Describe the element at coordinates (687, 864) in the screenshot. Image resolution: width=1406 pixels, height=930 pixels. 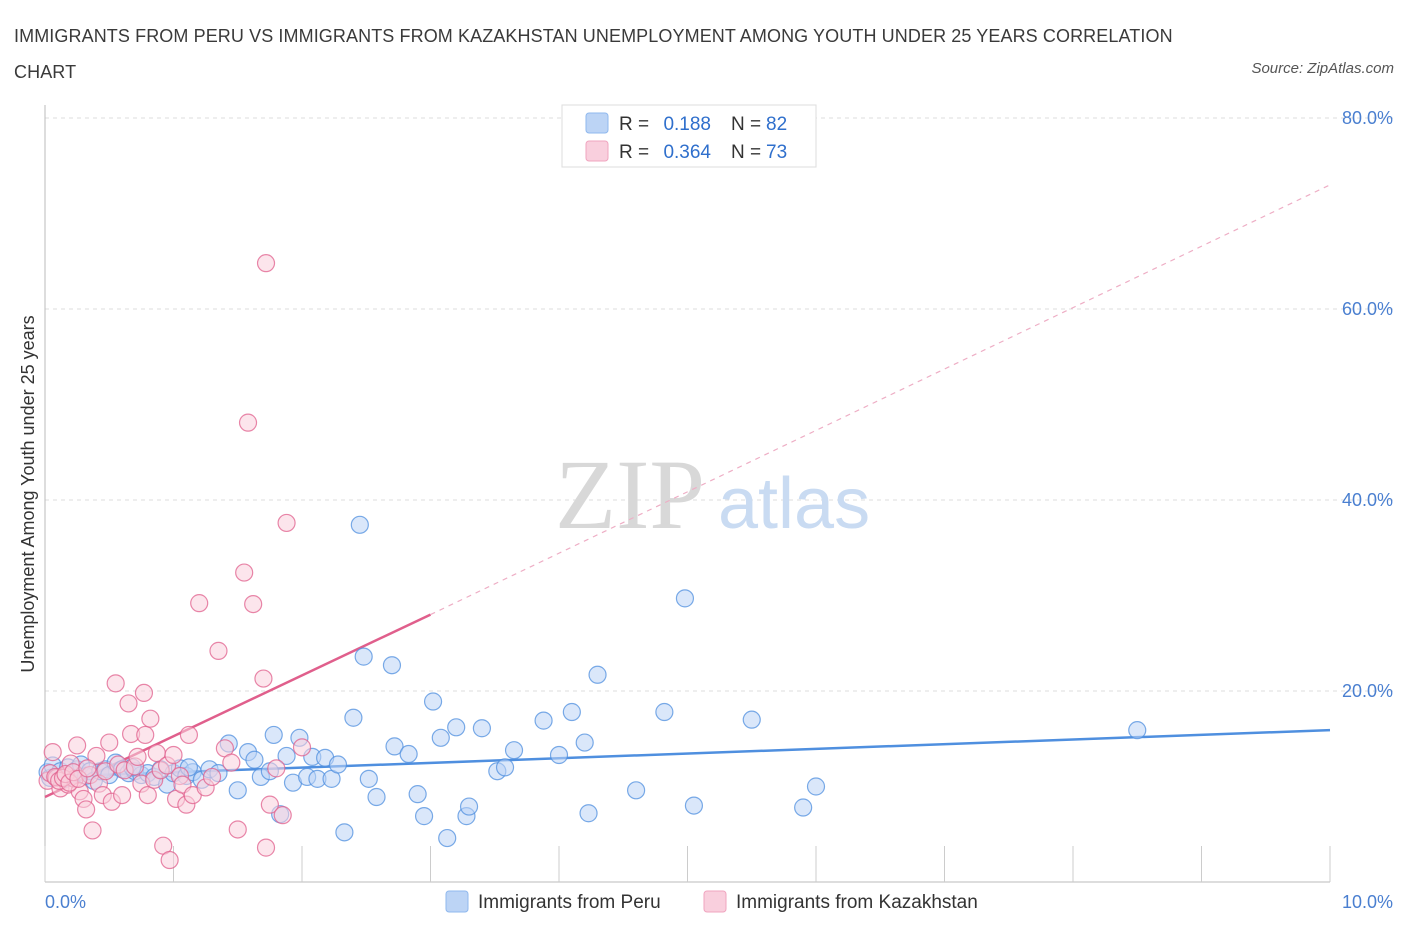
I see `x-ticks` at that location.